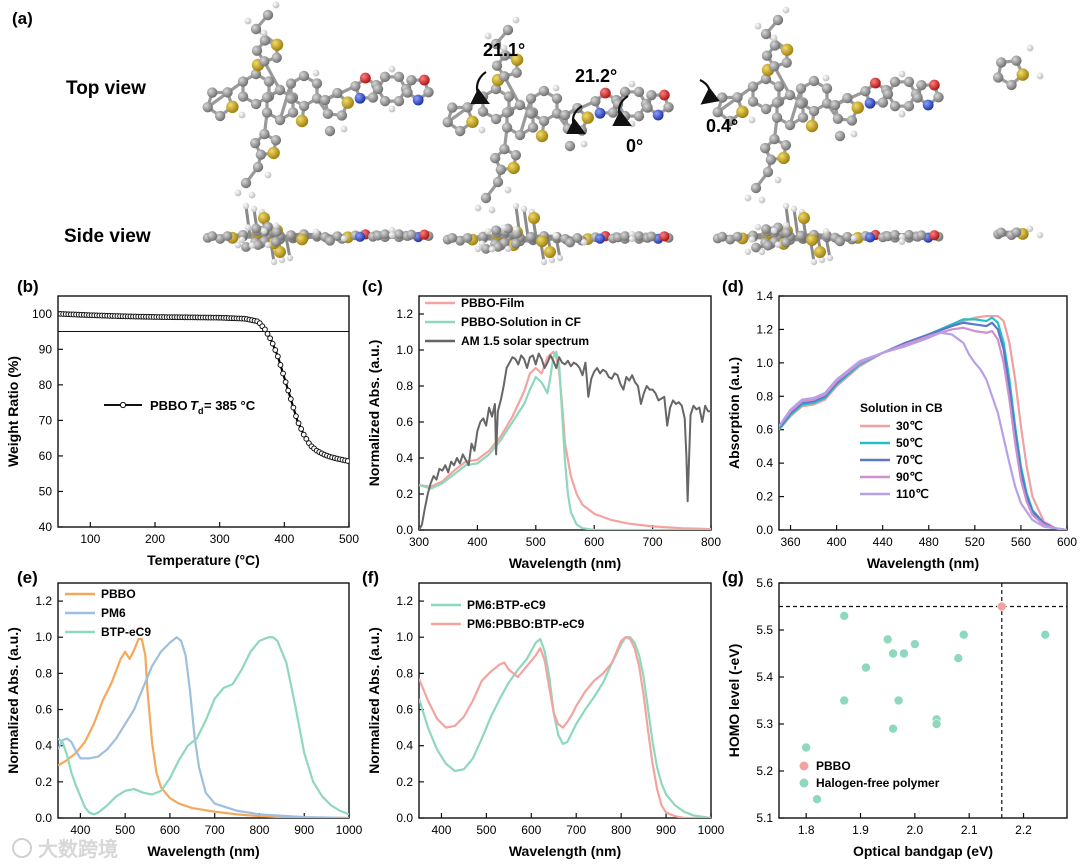  What do you see at coordinates (43, 710) in the screenshot?
I see `y-tick-label-e-3: 0.6` at bounding box center [43, 710].